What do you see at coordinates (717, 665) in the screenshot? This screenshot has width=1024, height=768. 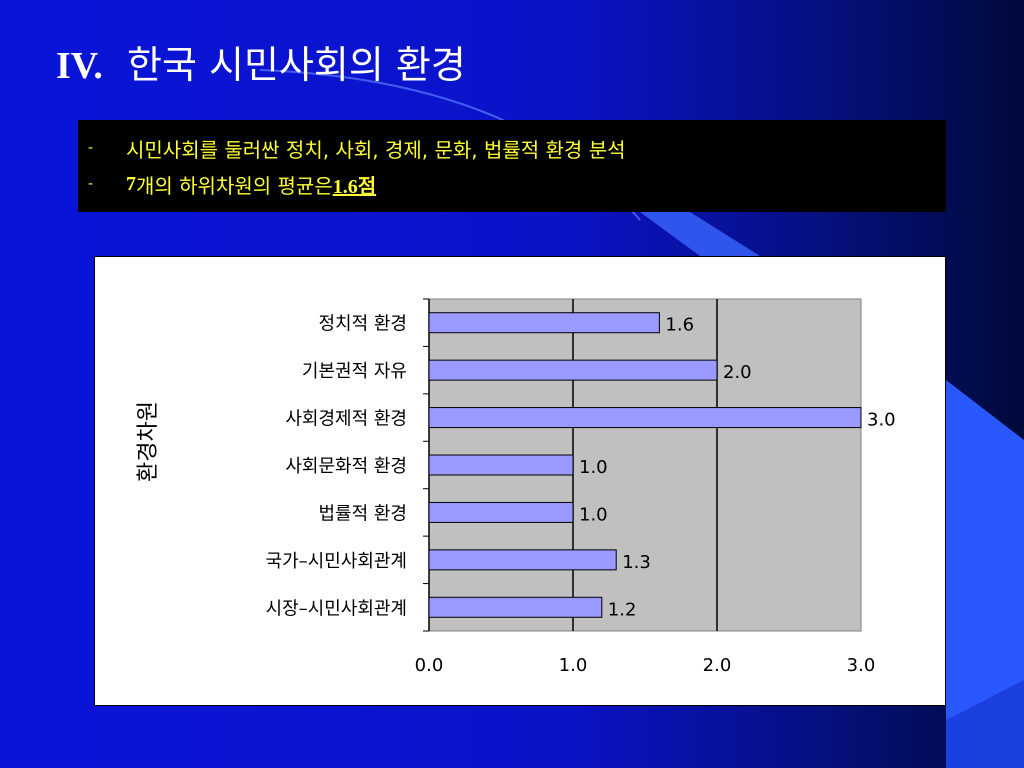 I see `x-tick-label: 2.0` at bounding box center [717, 665].